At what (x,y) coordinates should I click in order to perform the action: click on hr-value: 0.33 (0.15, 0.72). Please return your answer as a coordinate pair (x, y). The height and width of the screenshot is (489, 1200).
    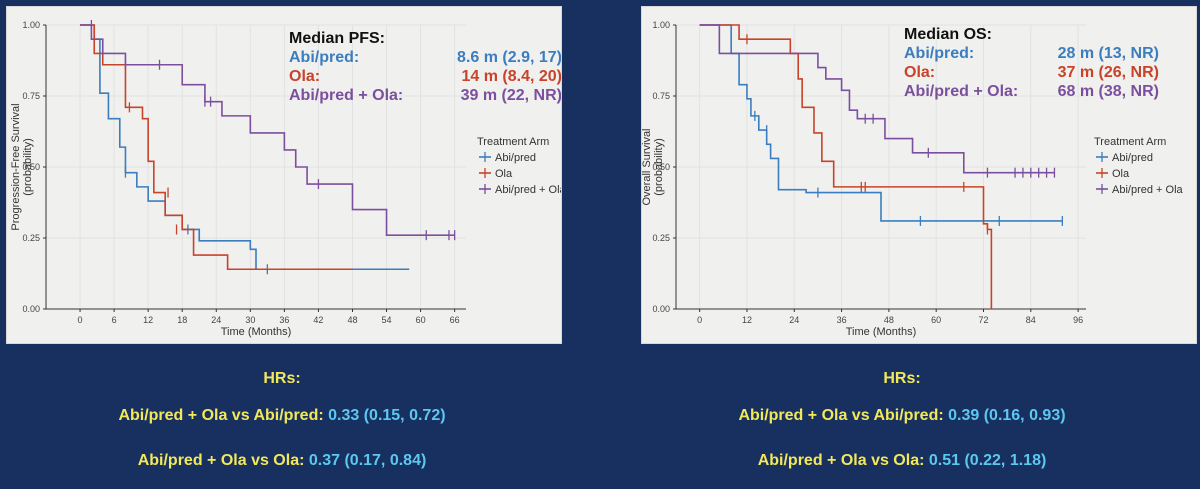
    Looking at the image, I should click on (387, 415).